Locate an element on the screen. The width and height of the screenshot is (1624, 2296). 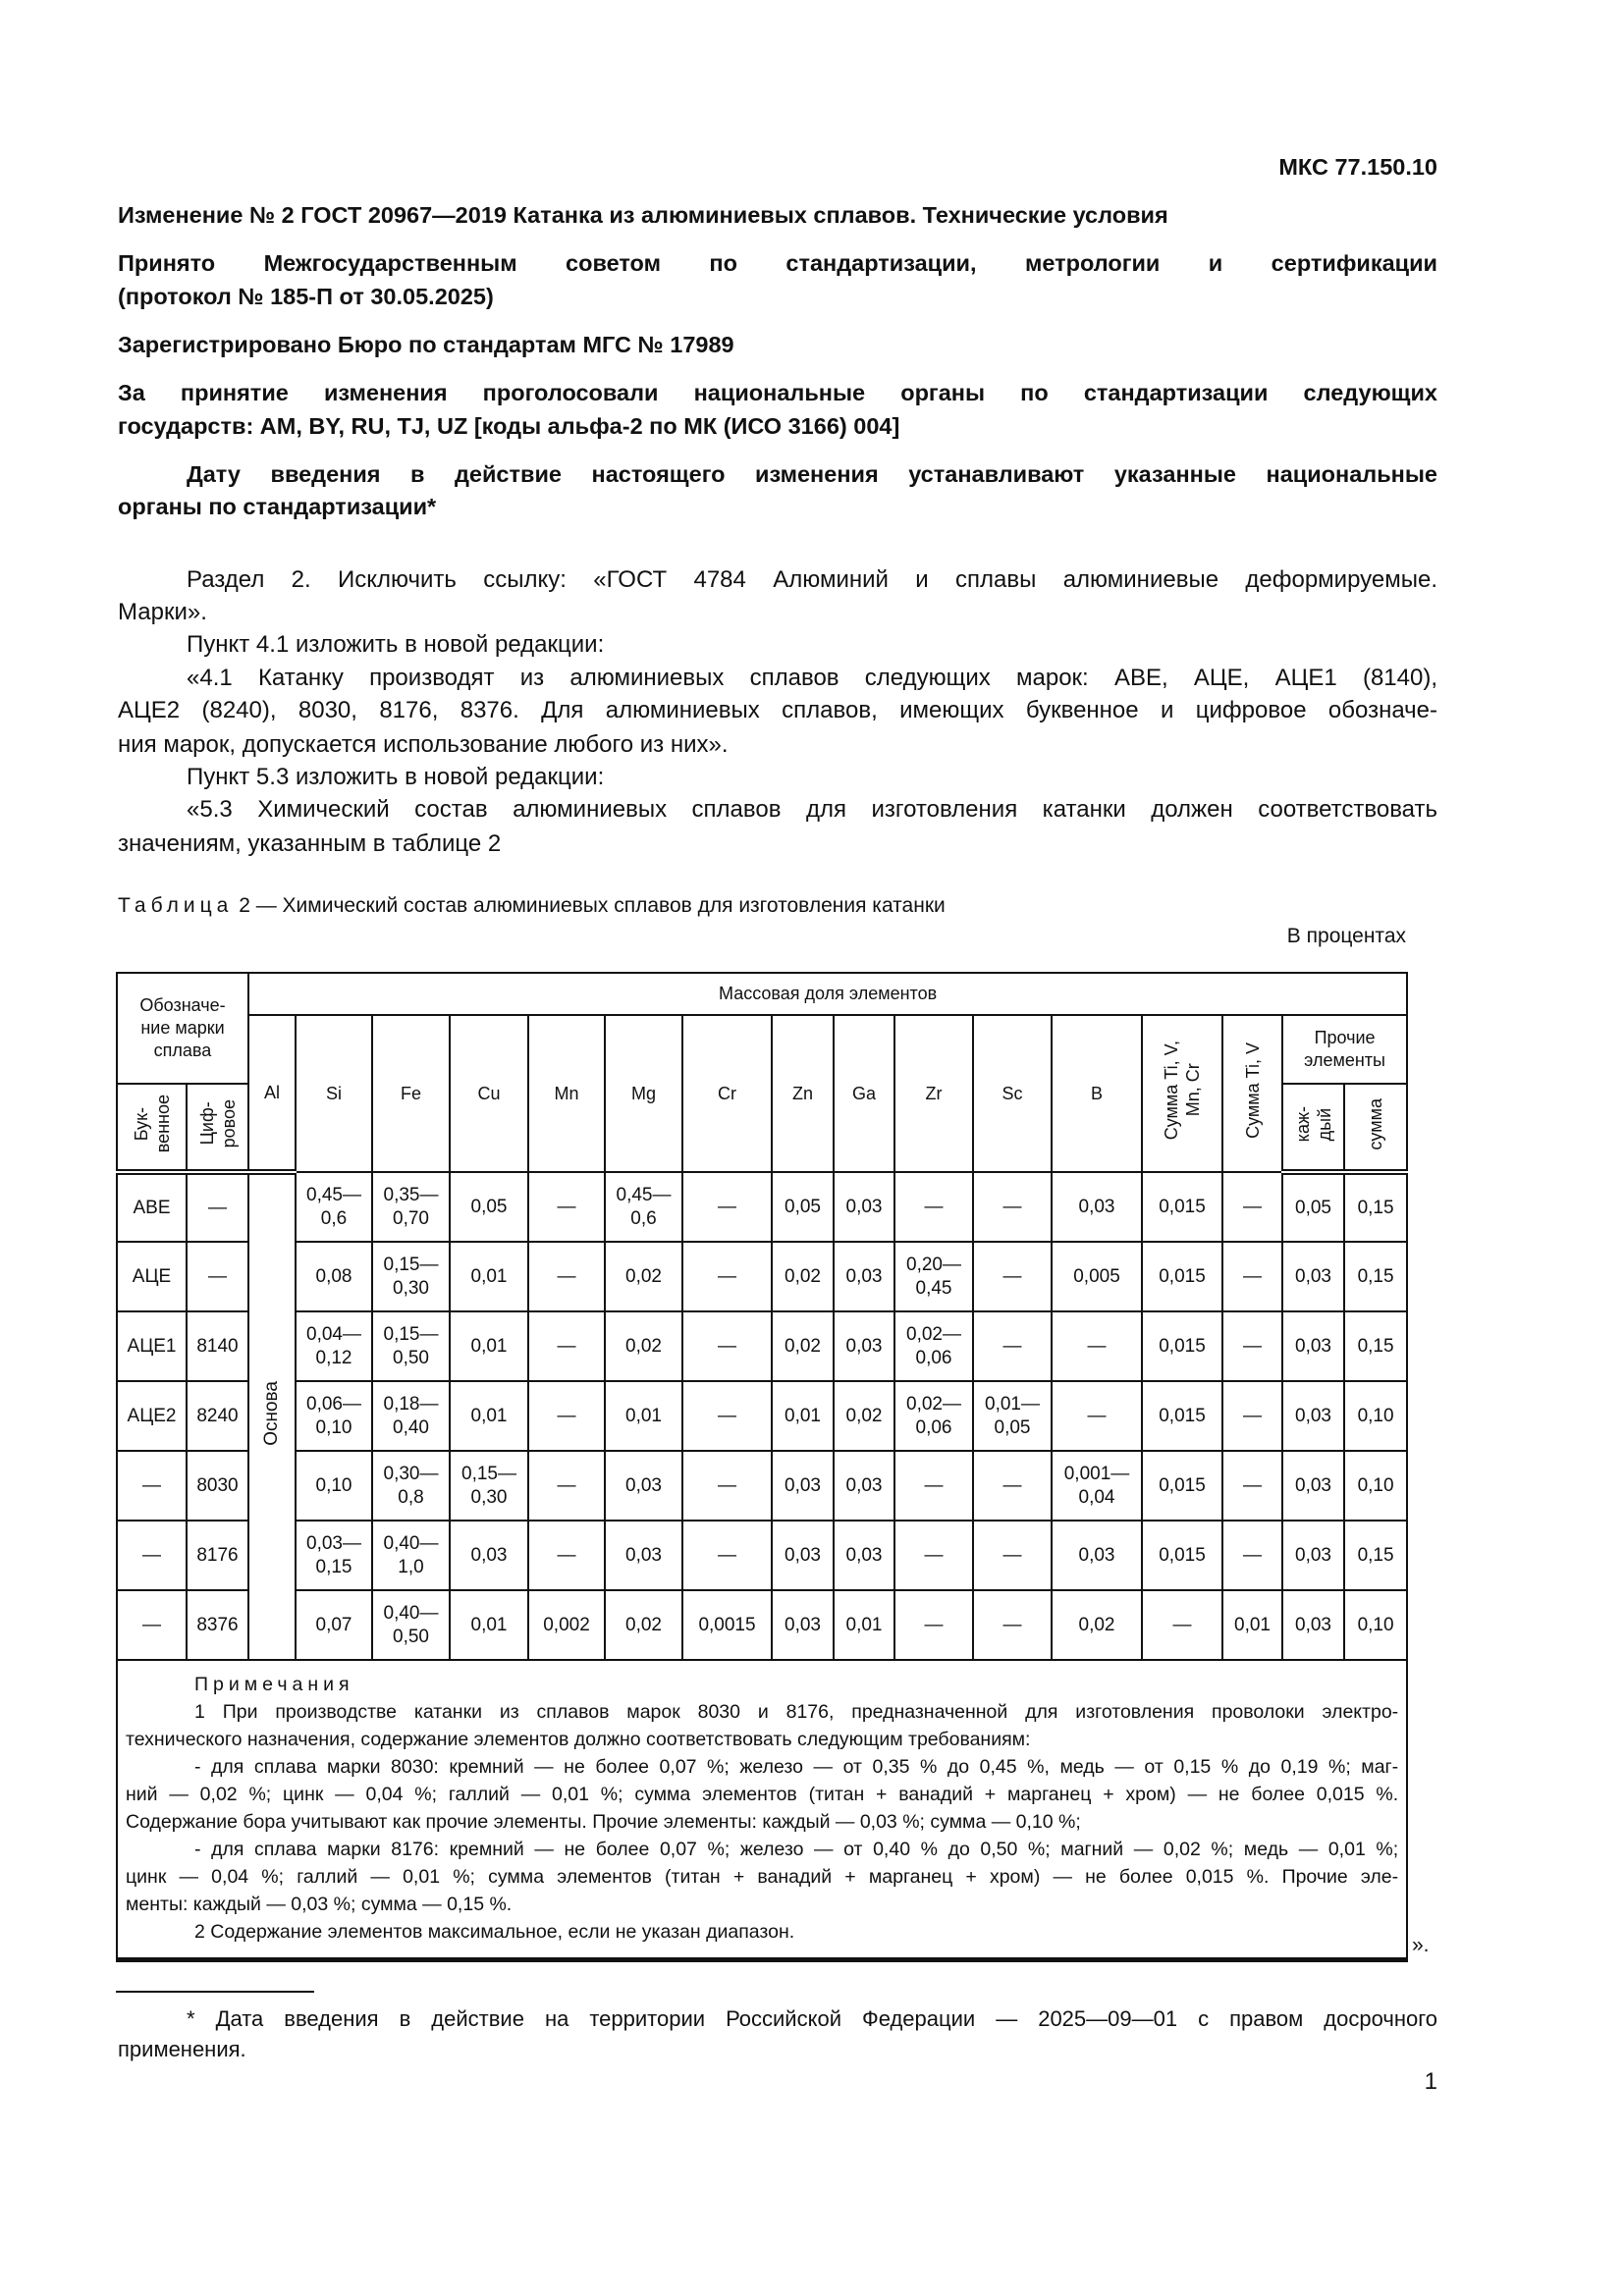
al-base-cell: Основа is located at coordinates (272, 1416).